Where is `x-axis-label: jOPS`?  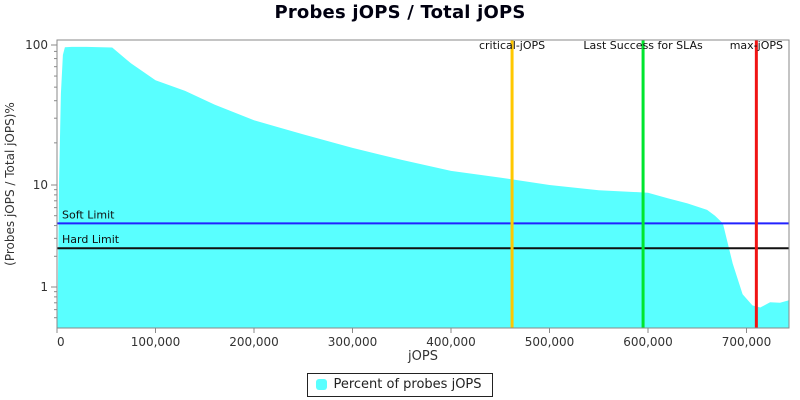 x-axis-label: jOPS is located at coordinates (422, 356).